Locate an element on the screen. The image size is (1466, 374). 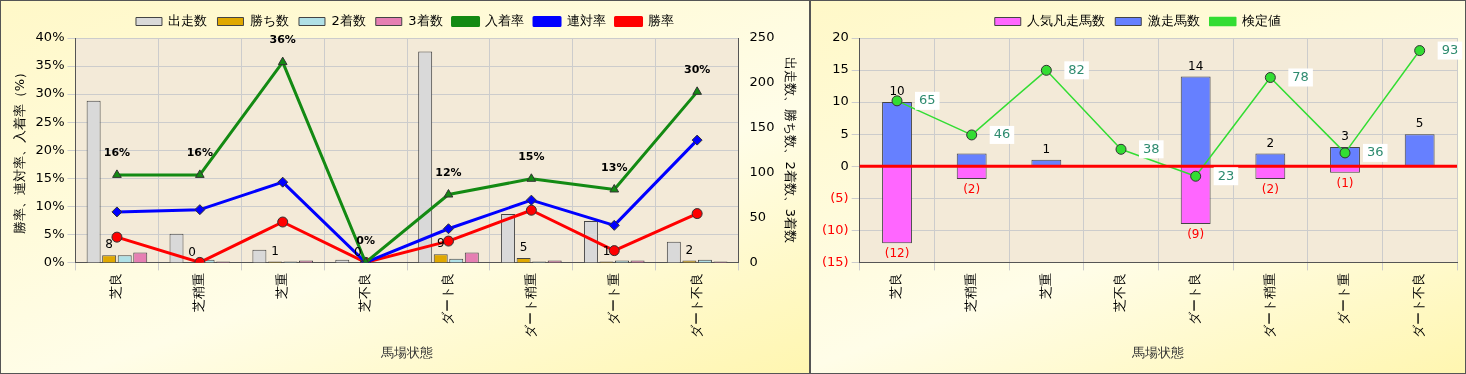
y-tick-label: 5 is located at coordinates (844, 133).